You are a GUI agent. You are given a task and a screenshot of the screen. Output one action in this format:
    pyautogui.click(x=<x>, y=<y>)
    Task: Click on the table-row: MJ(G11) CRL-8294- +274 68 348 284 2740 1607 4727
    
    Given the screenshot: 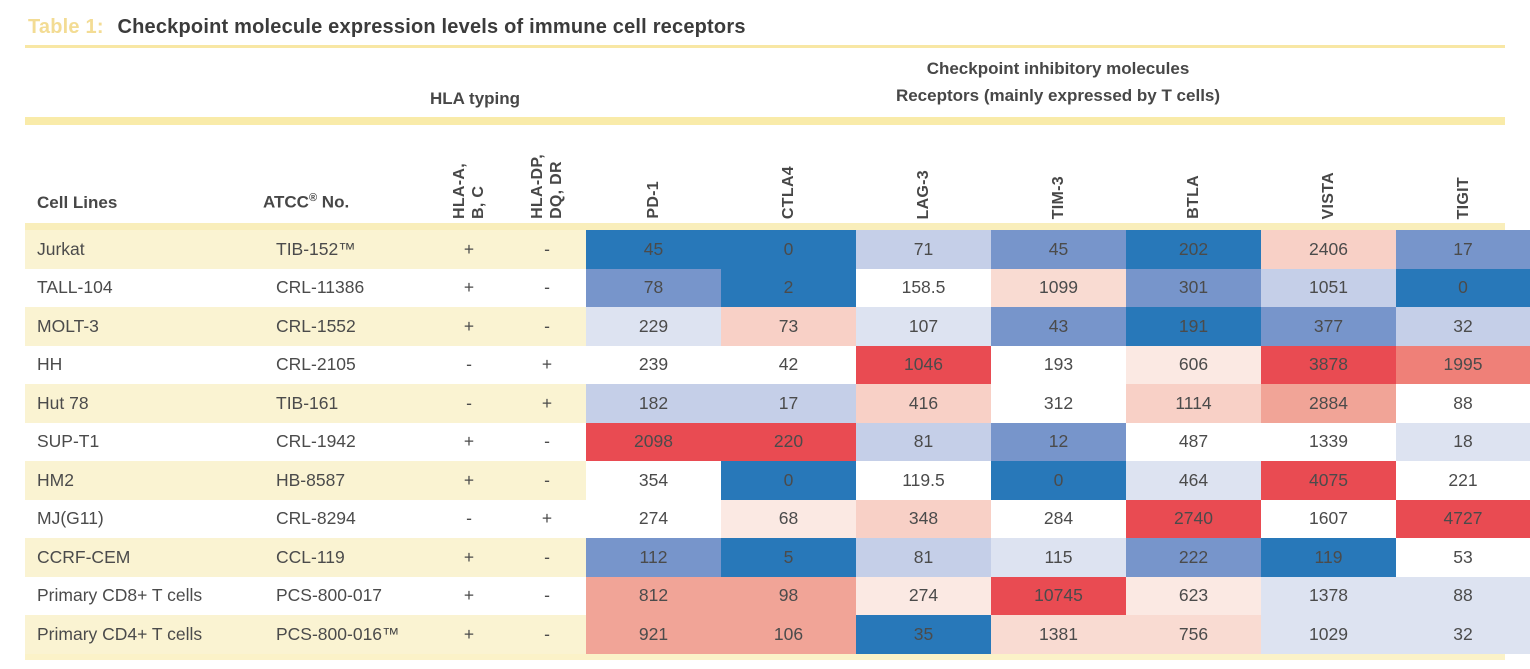 What is the action you would take?
    pyautogui.click(x=777, y=518)
    